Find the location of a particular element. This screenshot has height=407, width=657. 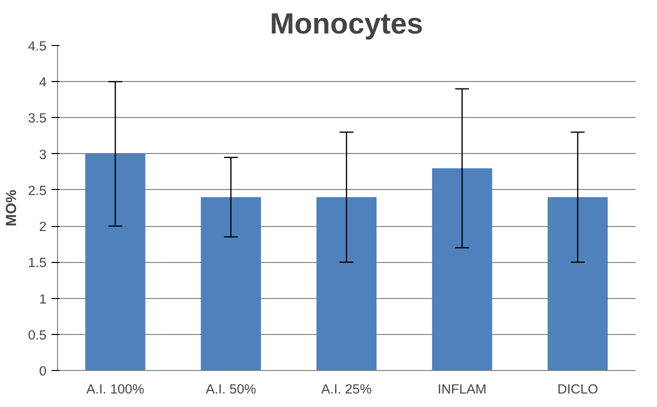

x-tick-label: A.I. 50% is located at coordinates (231, 389).